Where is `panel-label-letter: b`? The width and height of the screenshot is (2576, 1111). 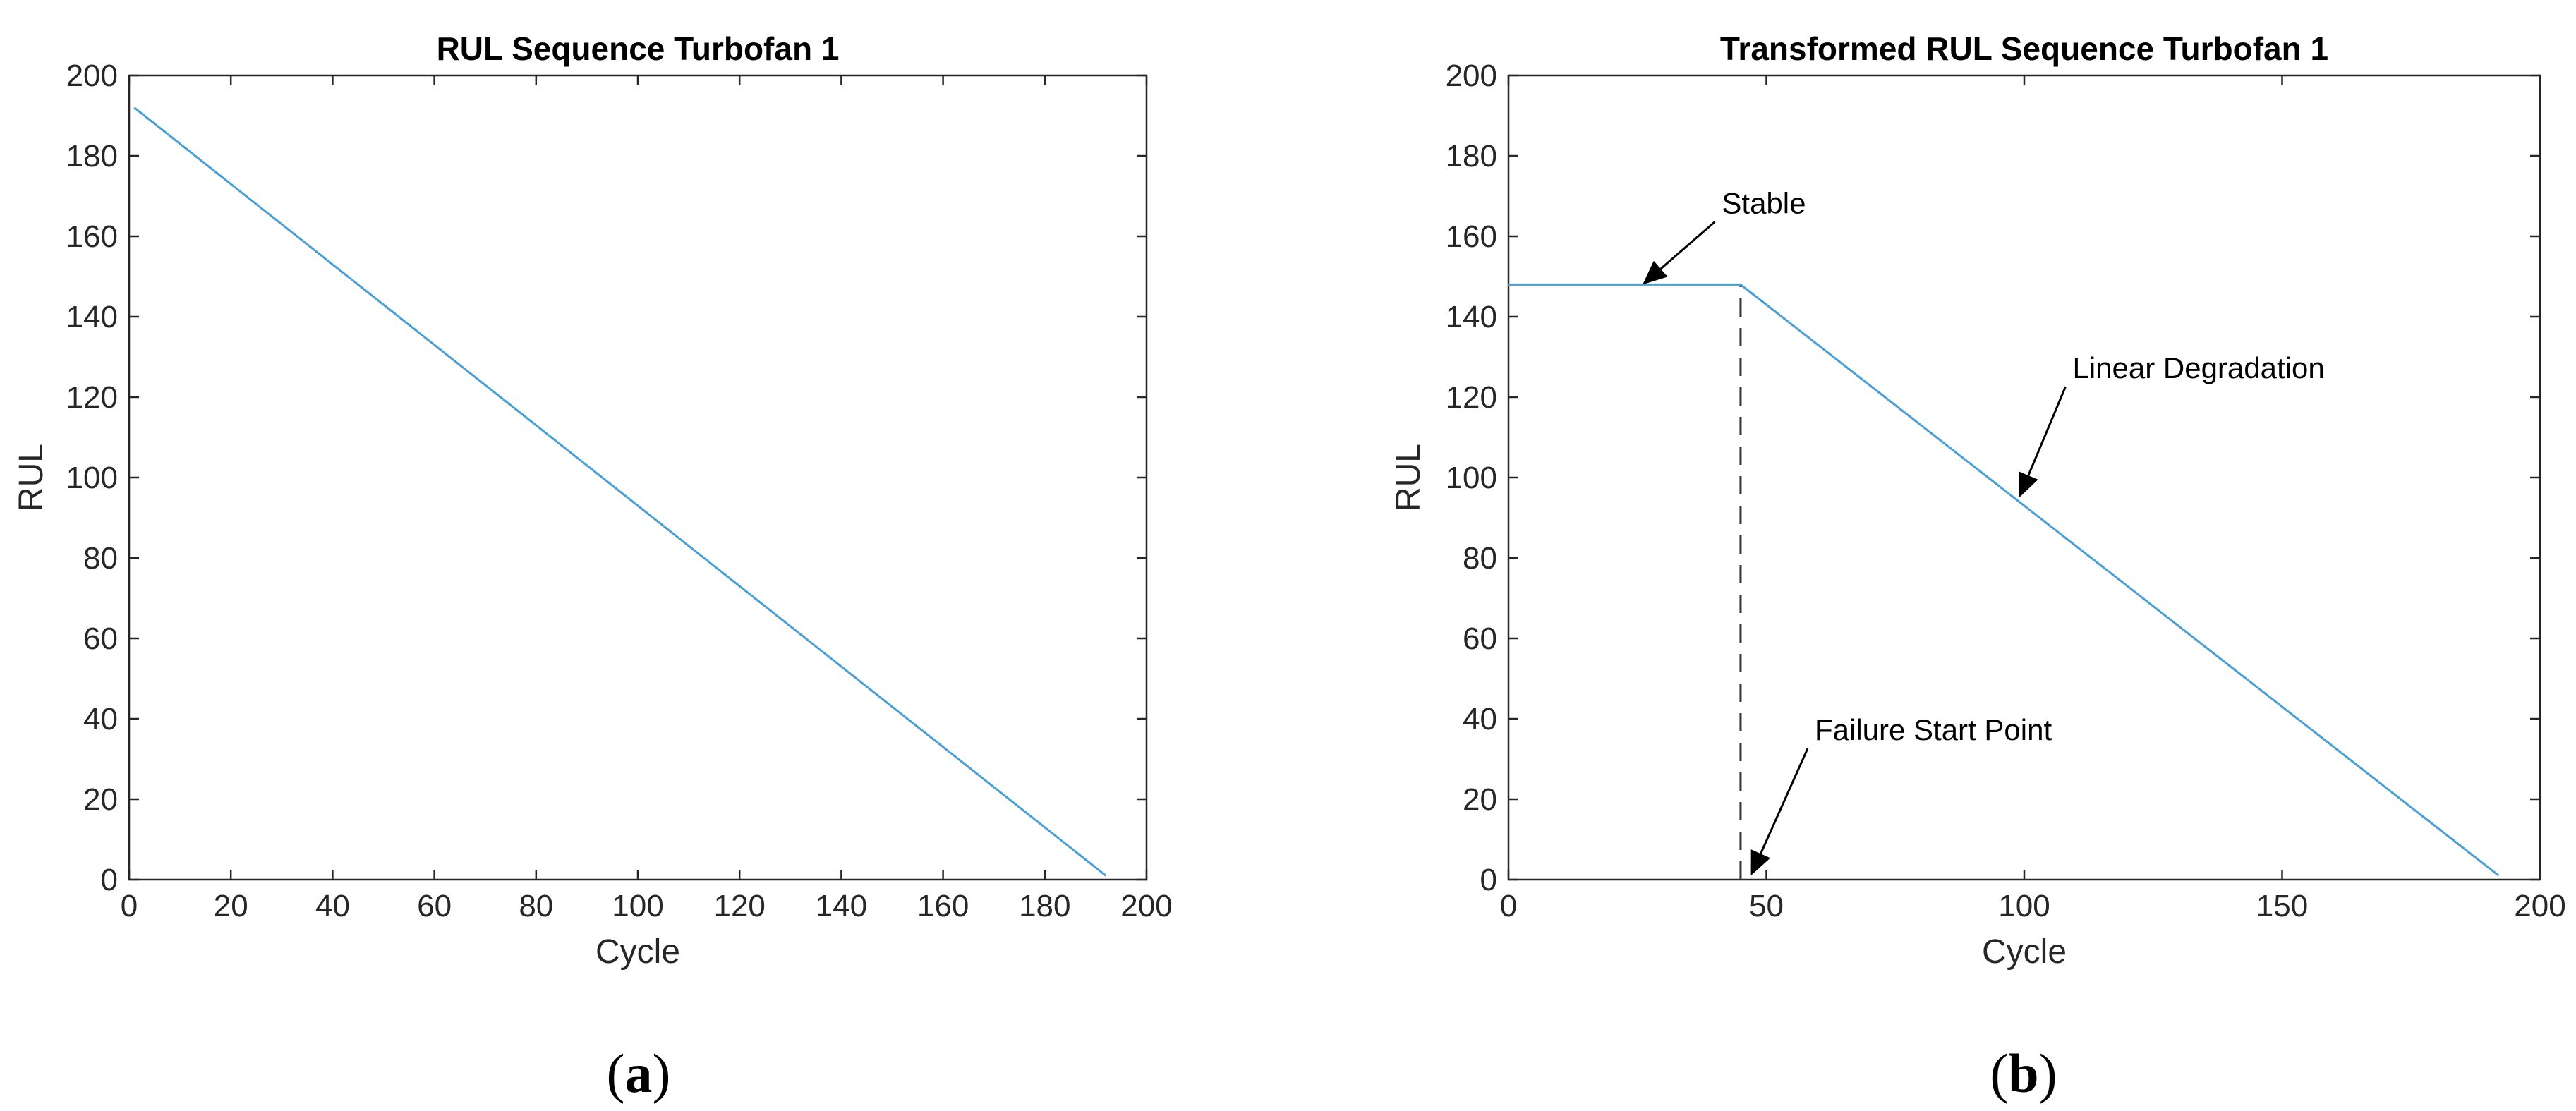 panel-label-letter: b is located at coordinates (2023, 1073).